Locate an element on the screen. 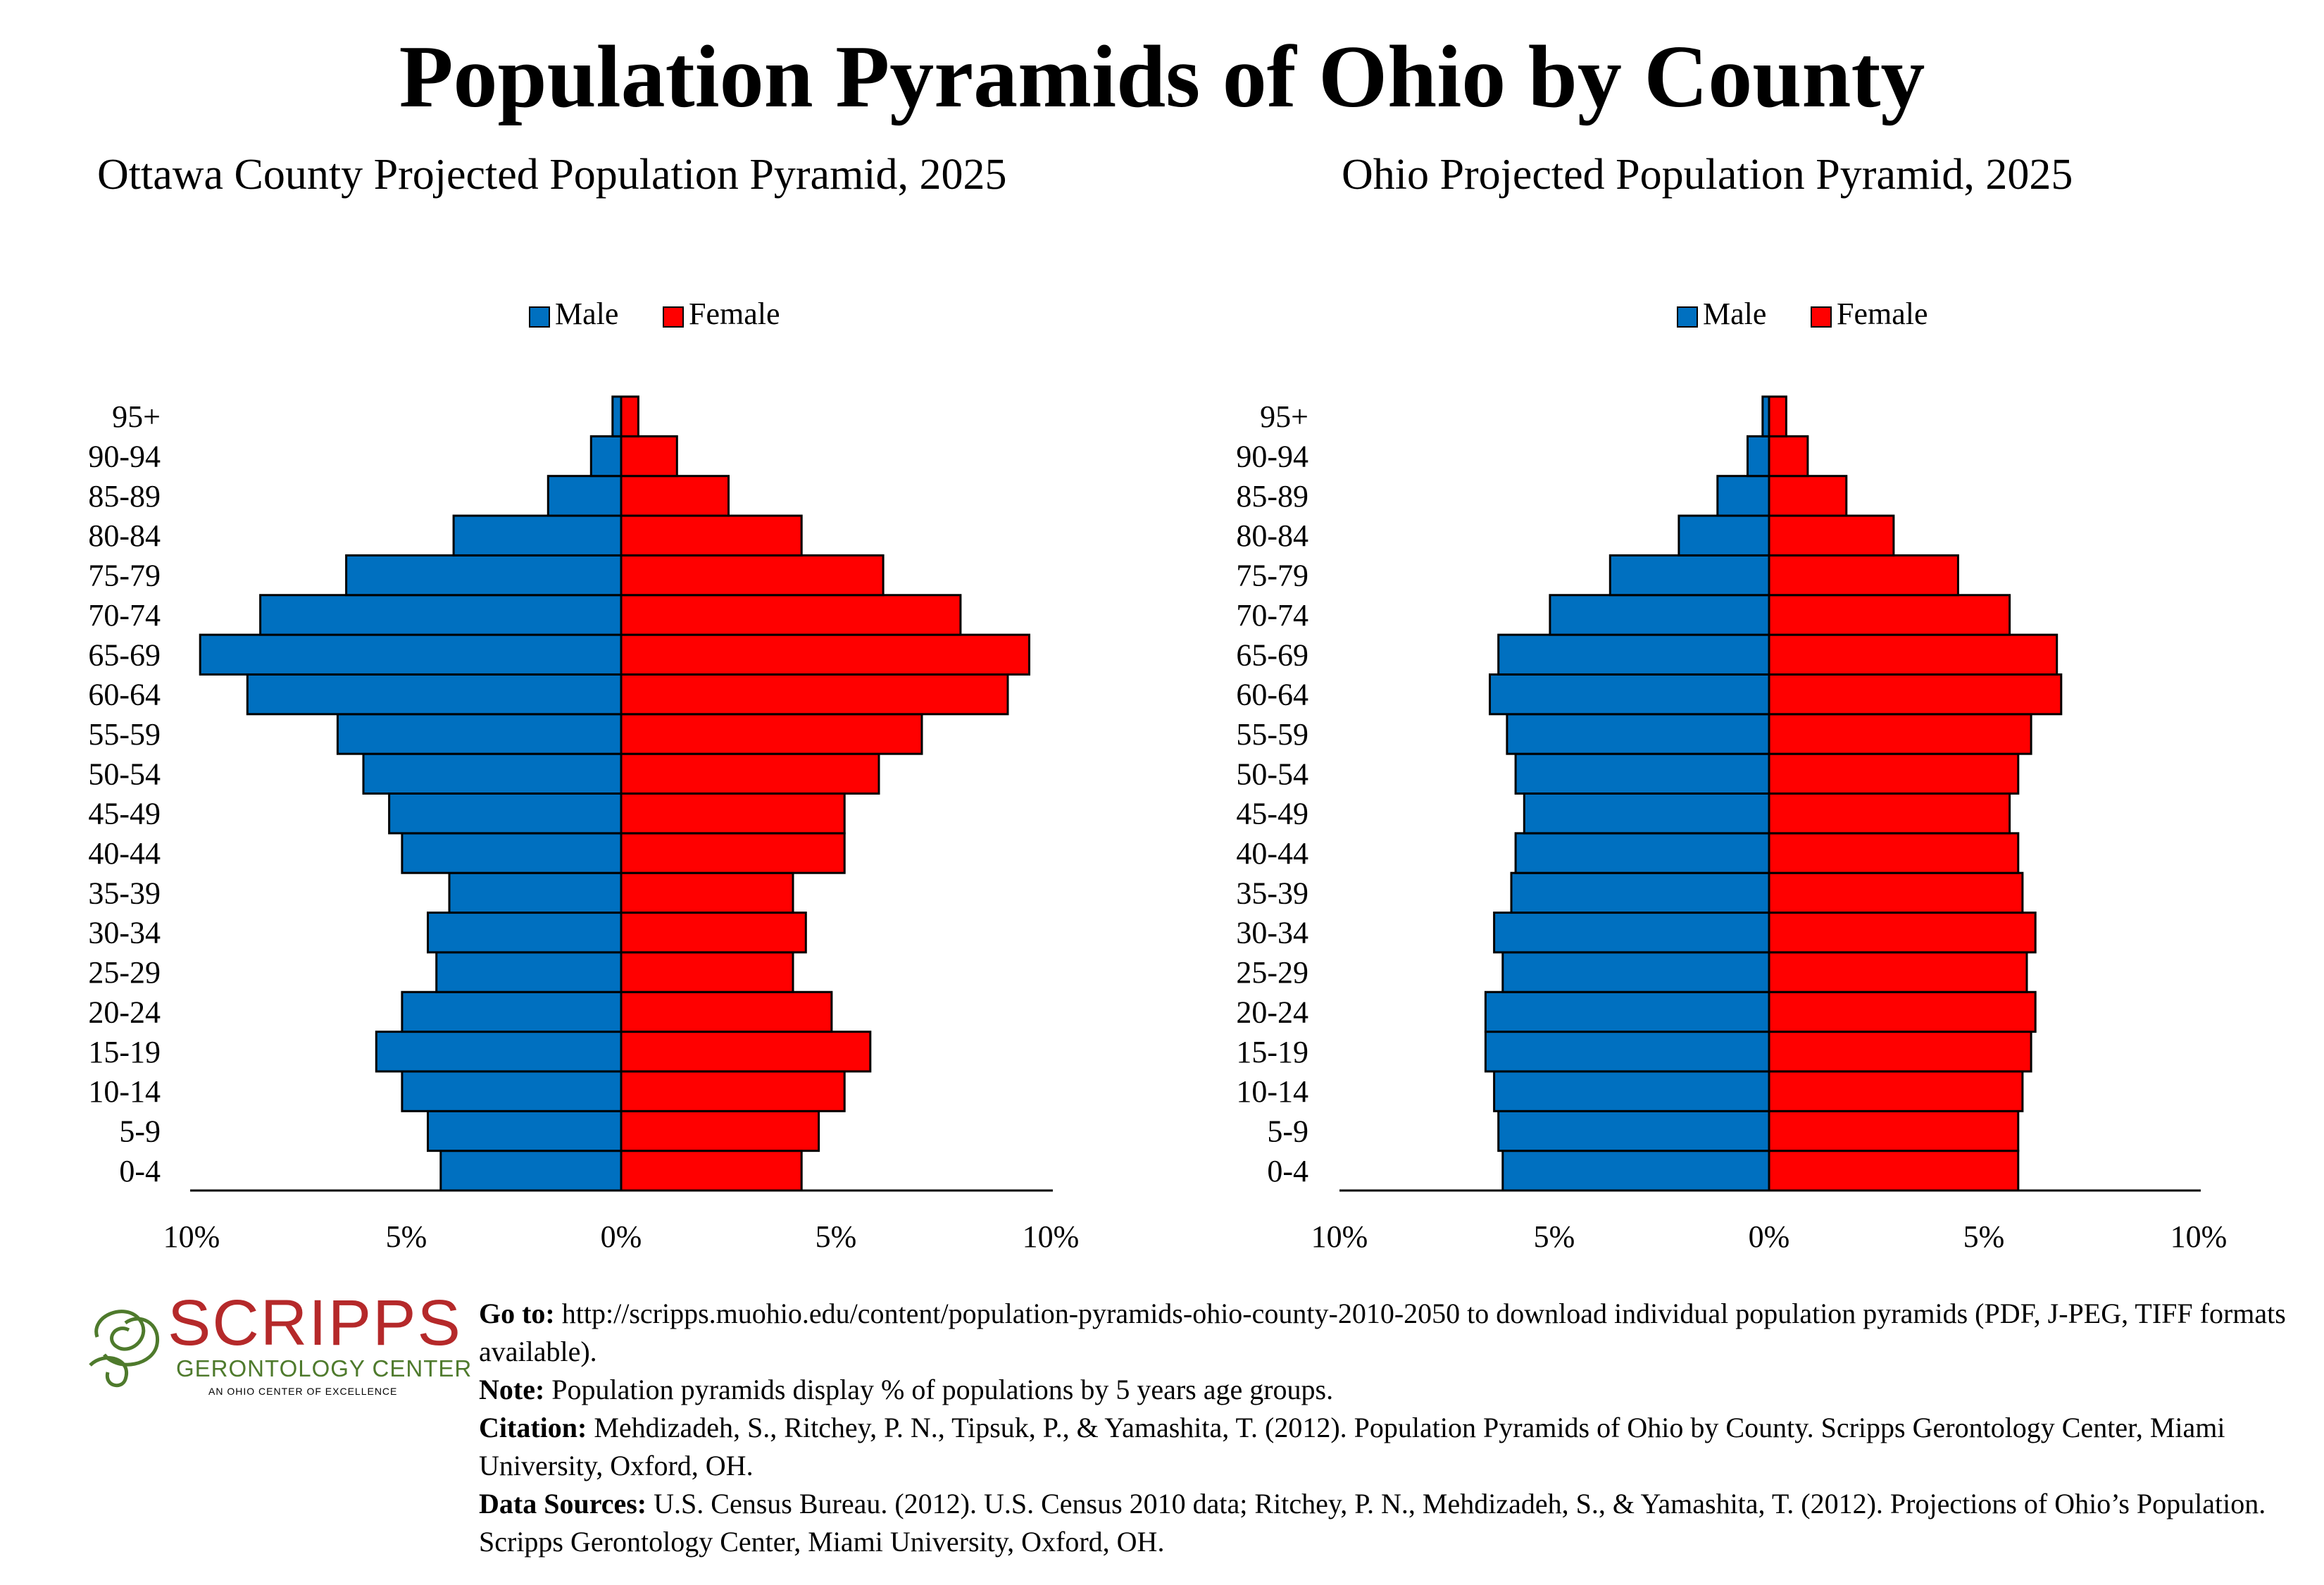 This screenshot has width=2324, height=1585. ohio-category-label: 90-94 is located at coordinates (1272, 457).